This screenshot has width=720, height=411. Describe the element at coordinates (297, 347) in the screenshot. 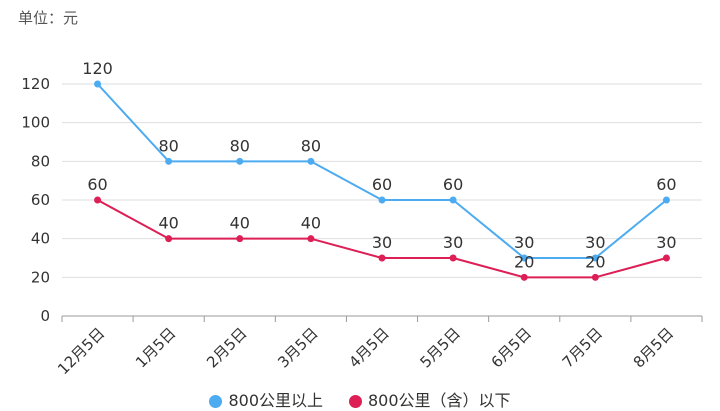

I see `x-tick-label: 3月5日` at that location.